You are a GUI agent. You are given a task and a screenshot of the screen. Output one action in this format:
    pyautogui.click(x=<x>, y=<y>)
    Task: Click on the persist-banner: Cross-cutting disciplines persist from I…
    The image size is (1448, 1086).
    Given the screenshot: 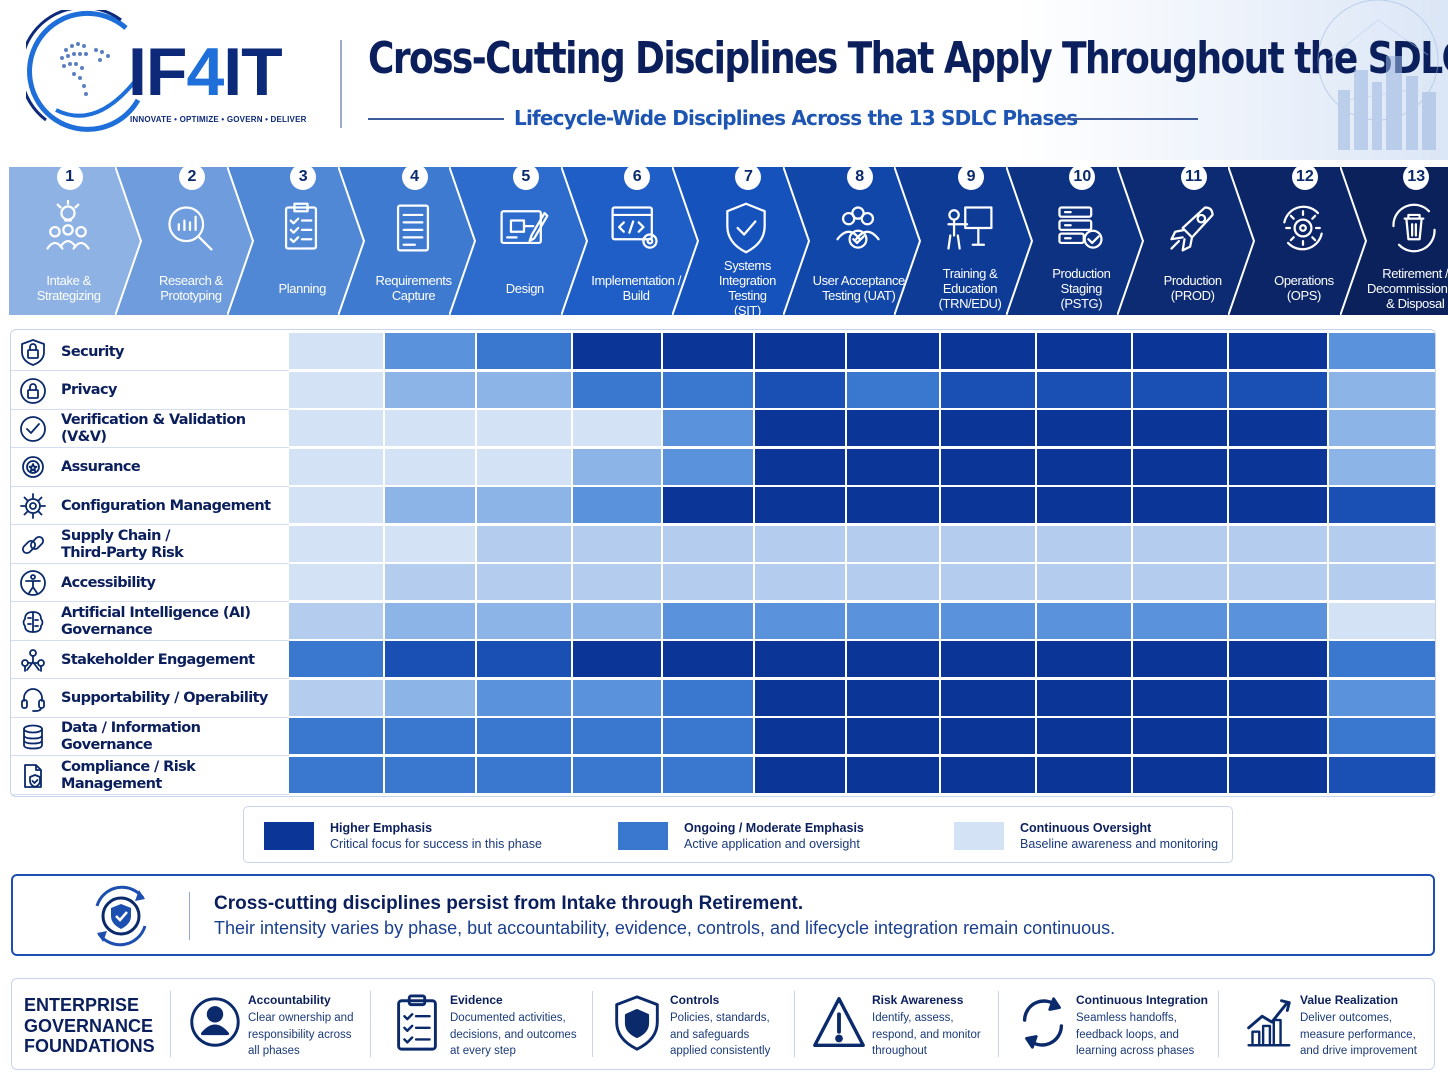 What is the action you would take?
    pyautogui.click(x=723, y=915)
    